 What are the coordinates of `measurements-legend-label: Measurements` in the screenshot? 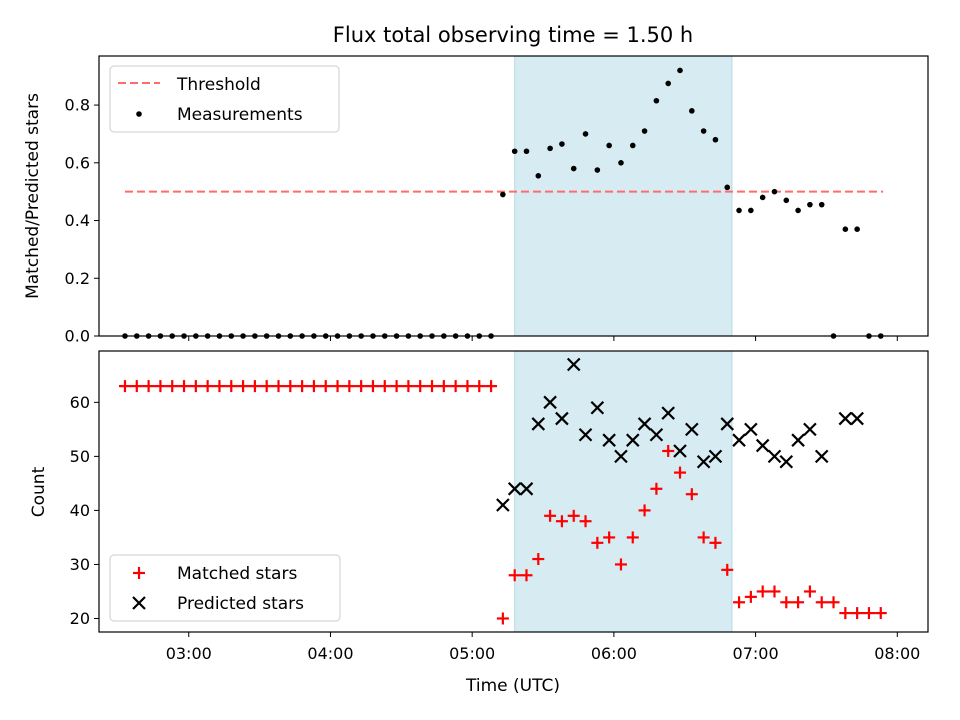 It's located at (240, 115).